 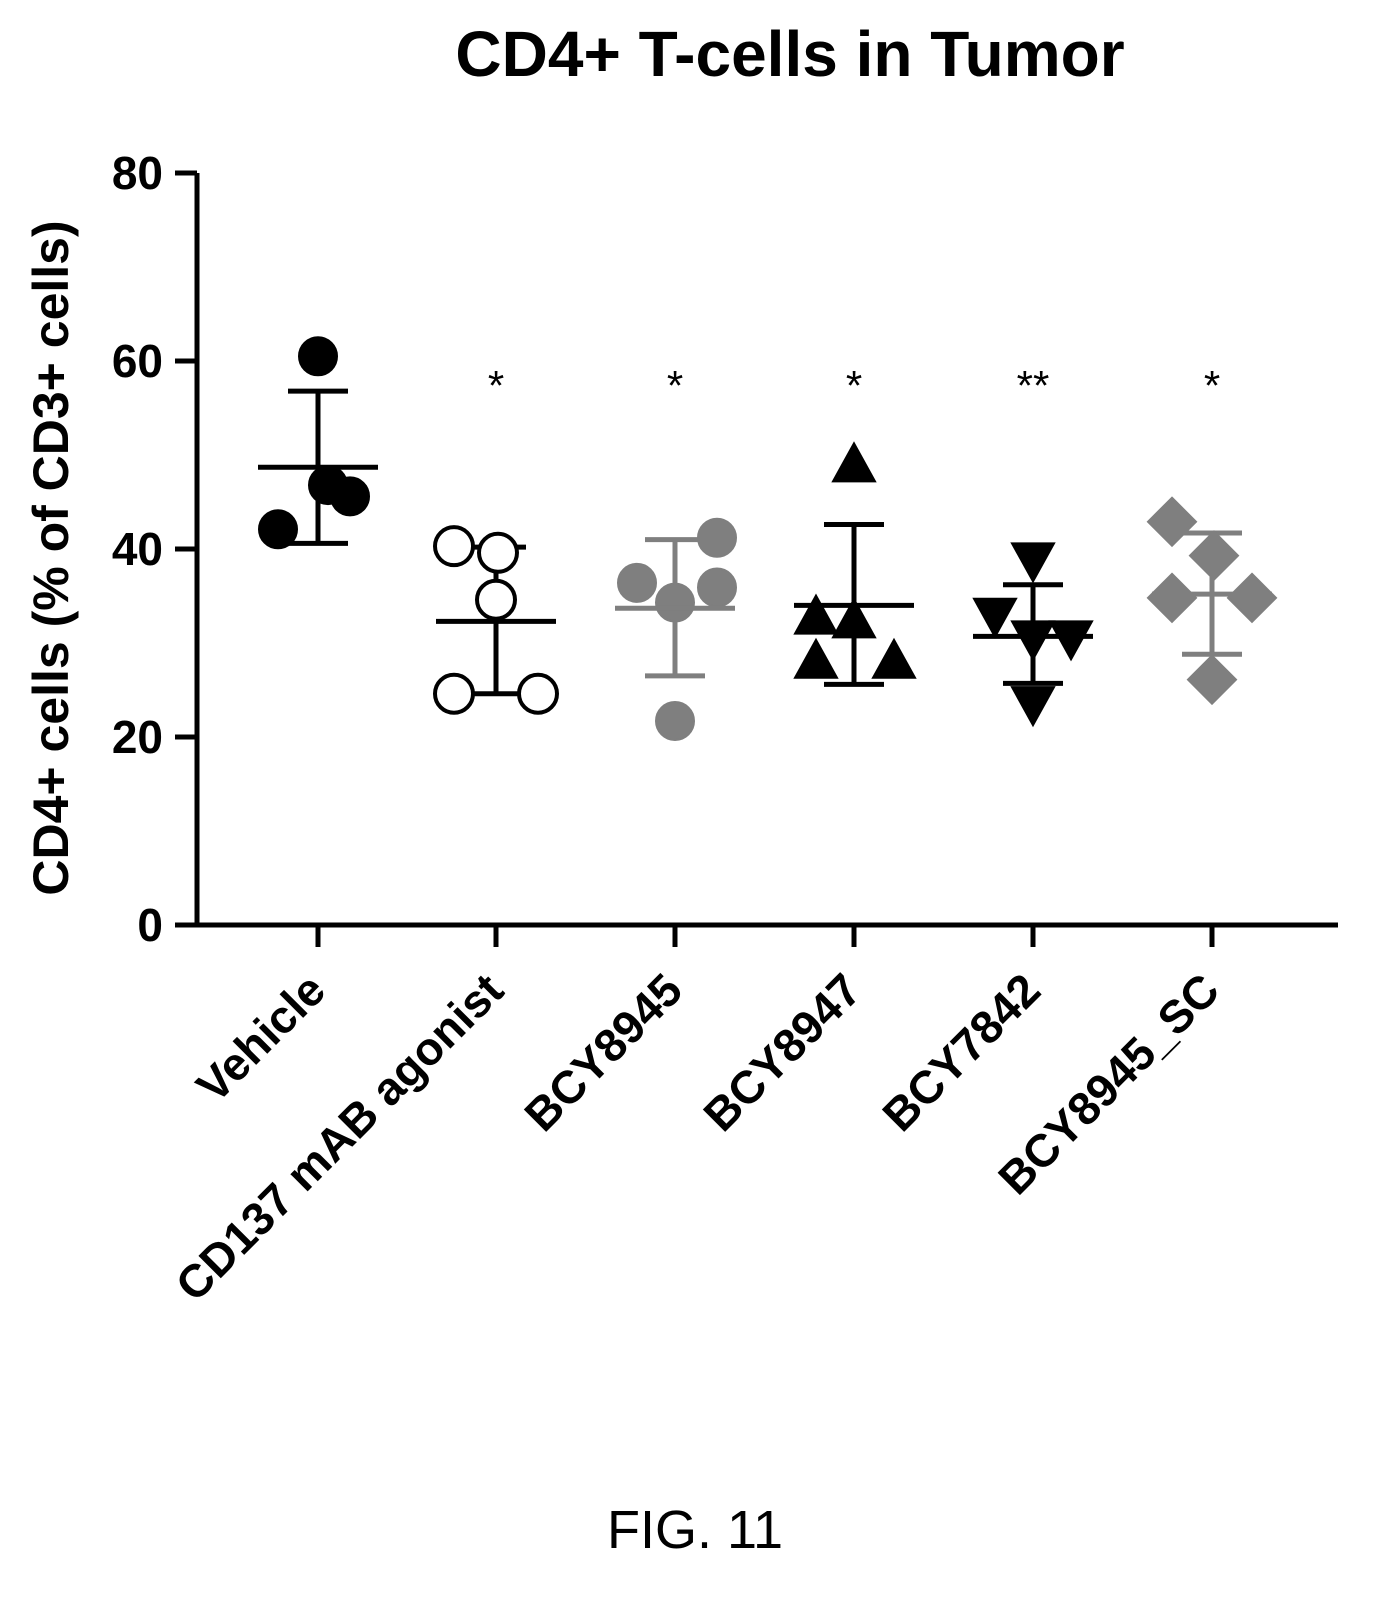 What do you see at coordinates (260, 1037) in the screenshot?
I see `x-tick-label: Vehicle` at bounding box center [260, 1037].